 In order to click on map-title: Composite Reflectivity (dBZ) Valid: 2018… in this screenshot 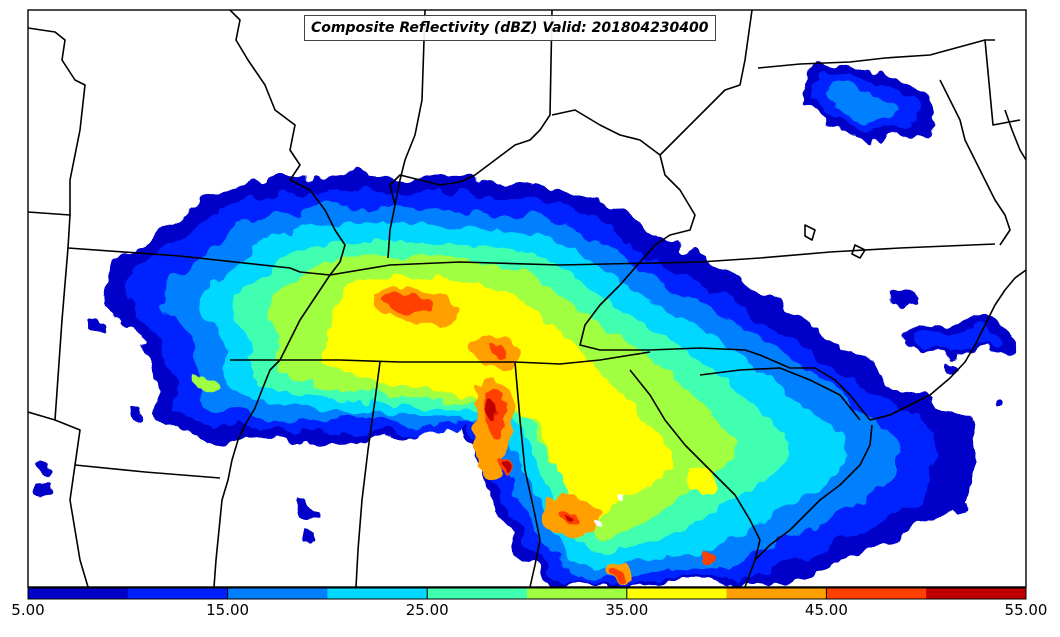, I will do `click(510, 28)`.